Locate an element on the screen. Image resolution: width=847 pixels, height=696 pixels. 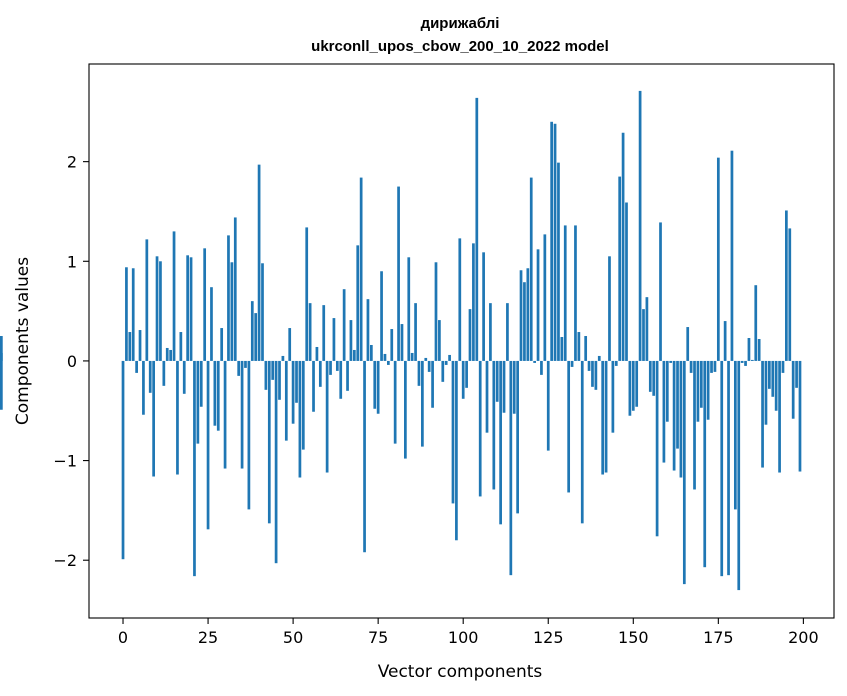
y-tick-label-0: 0 is located at coordinates (72, 361).